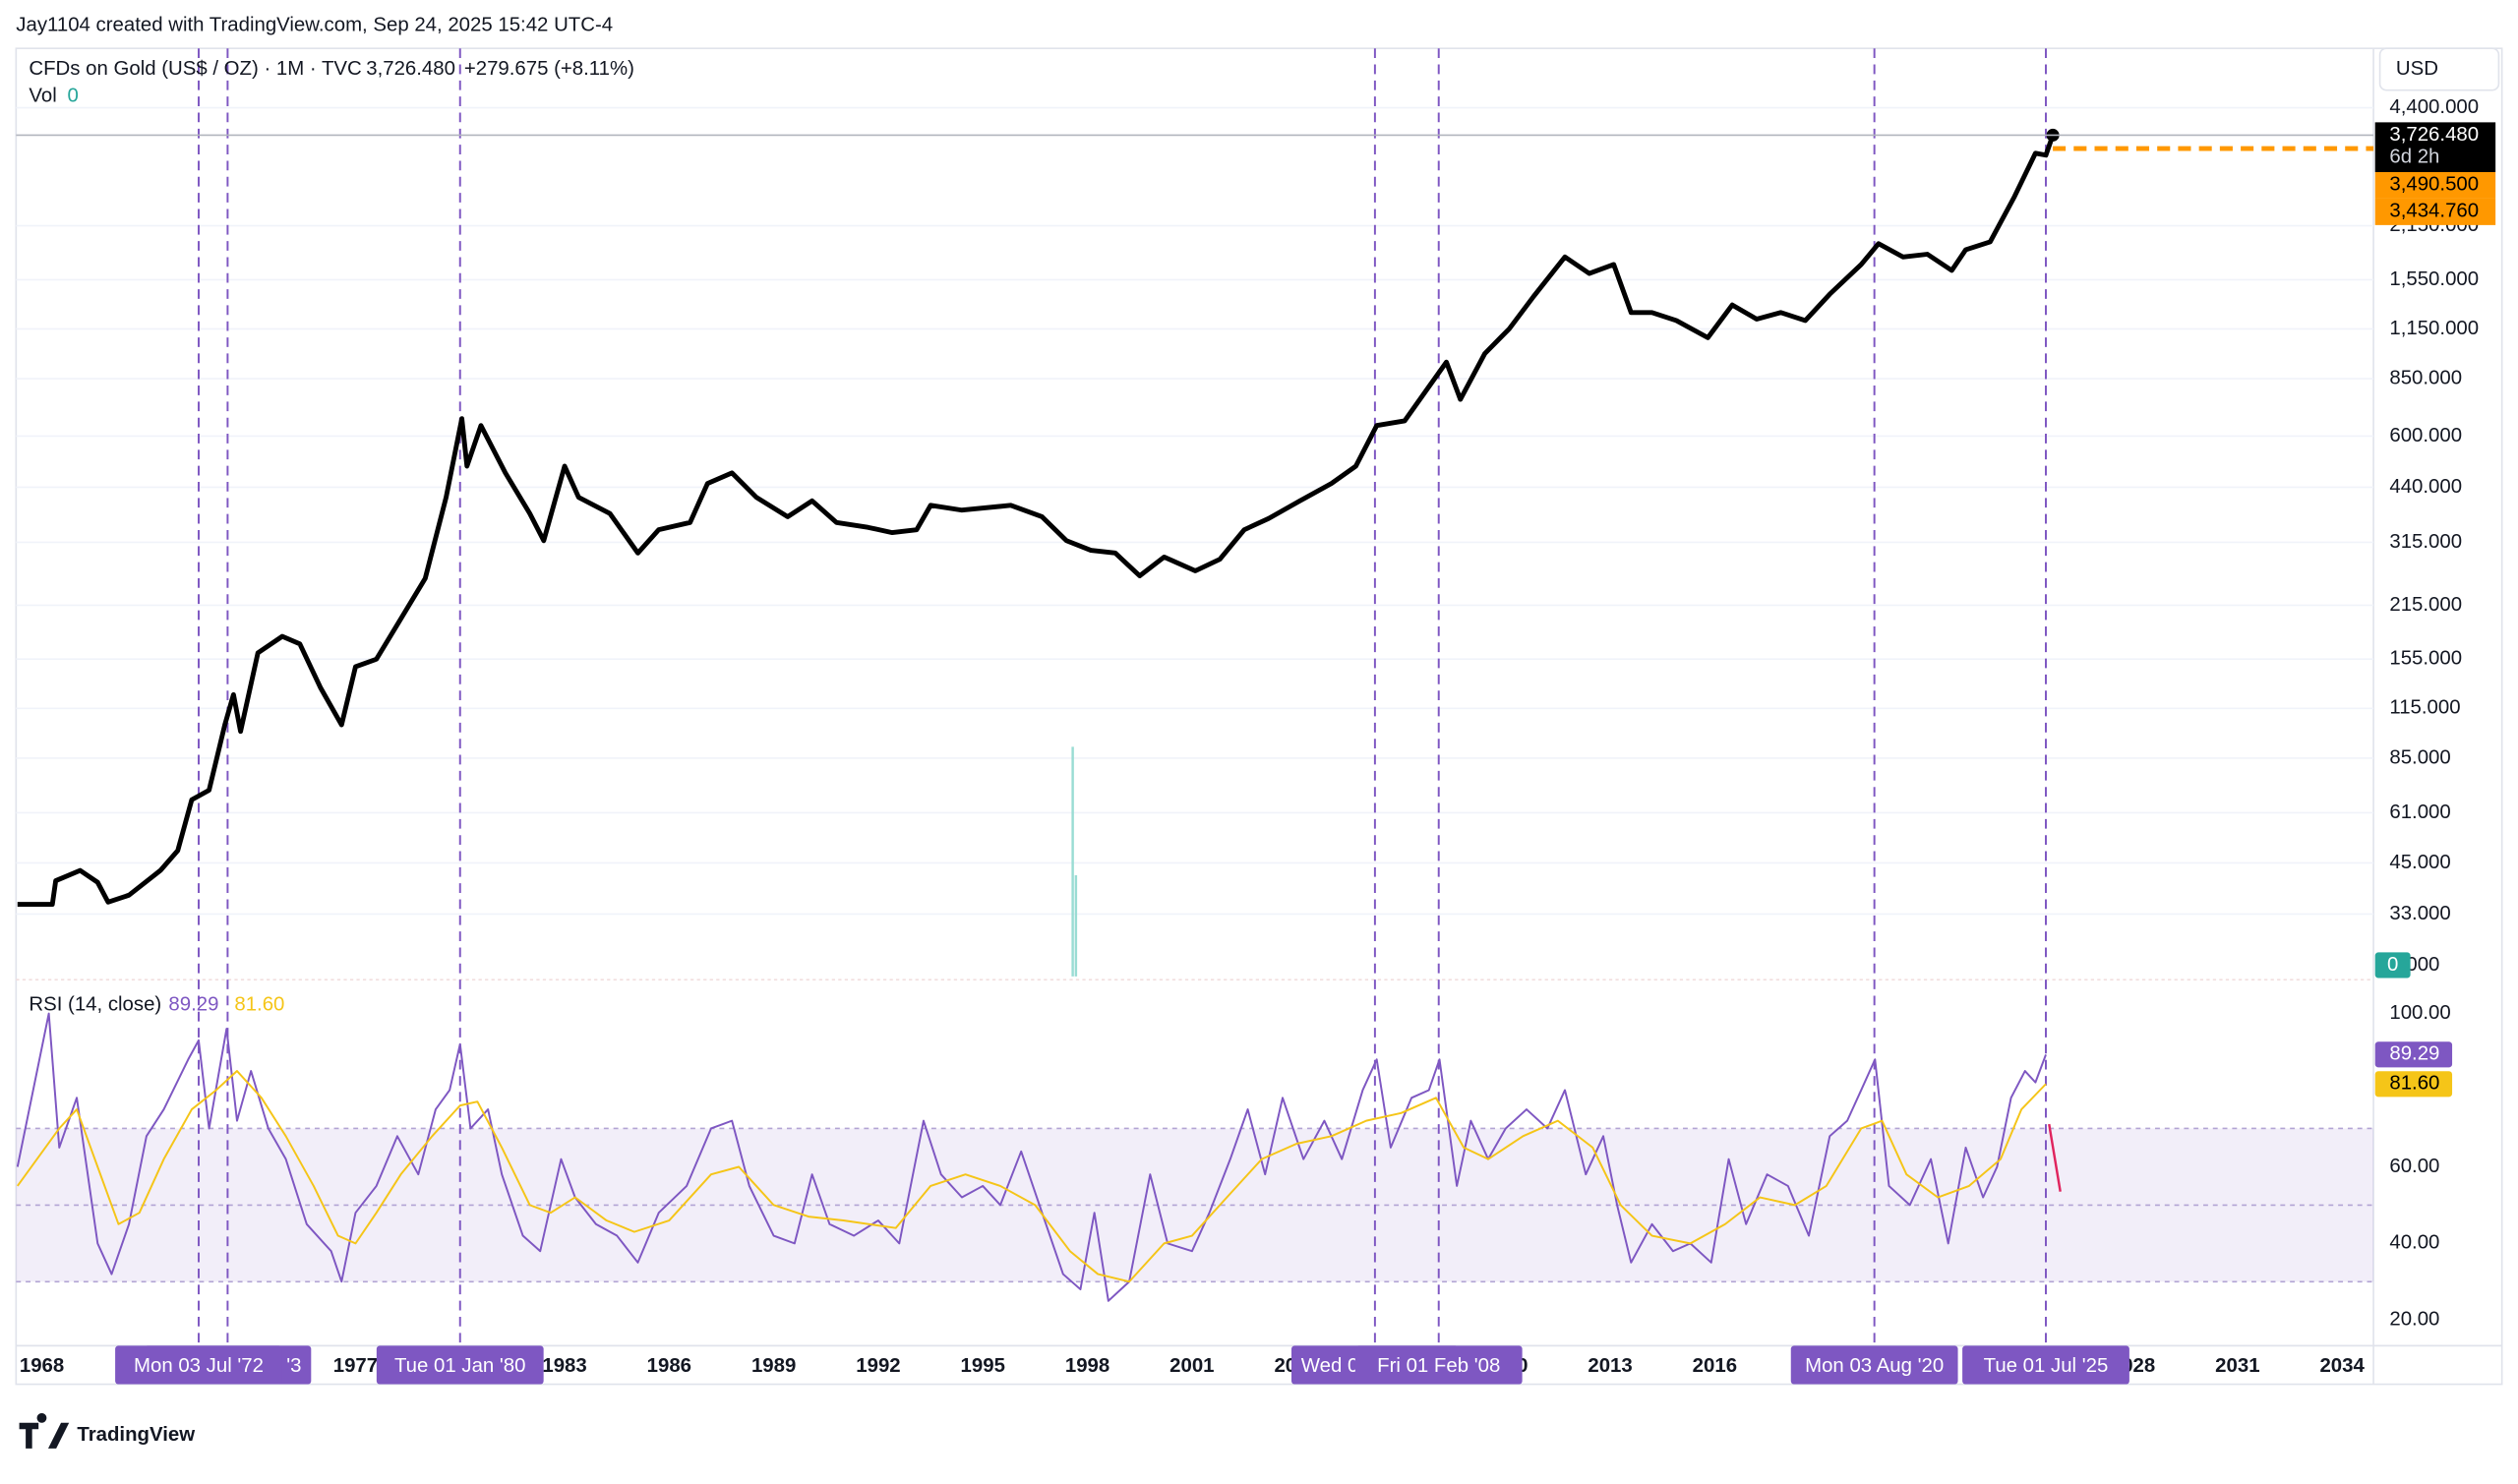 Image resolution: width=2518 pixels, height=1484 pixels. I want to click on logo-icon, so click(44, 1431).